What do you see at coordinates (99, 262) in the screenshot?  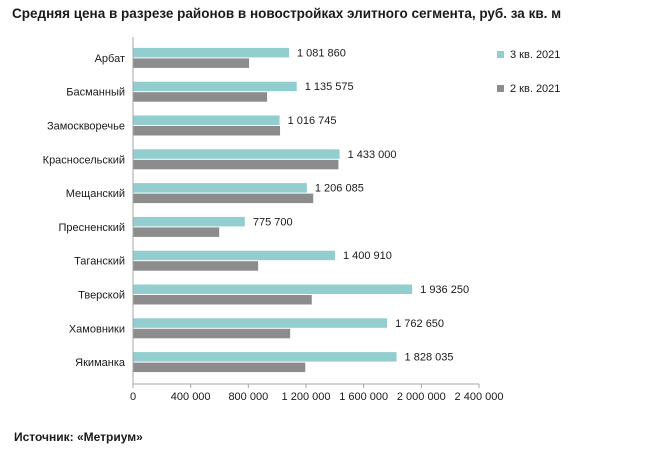 I see `category-label: Таганский` at bounding box center [99, 262].